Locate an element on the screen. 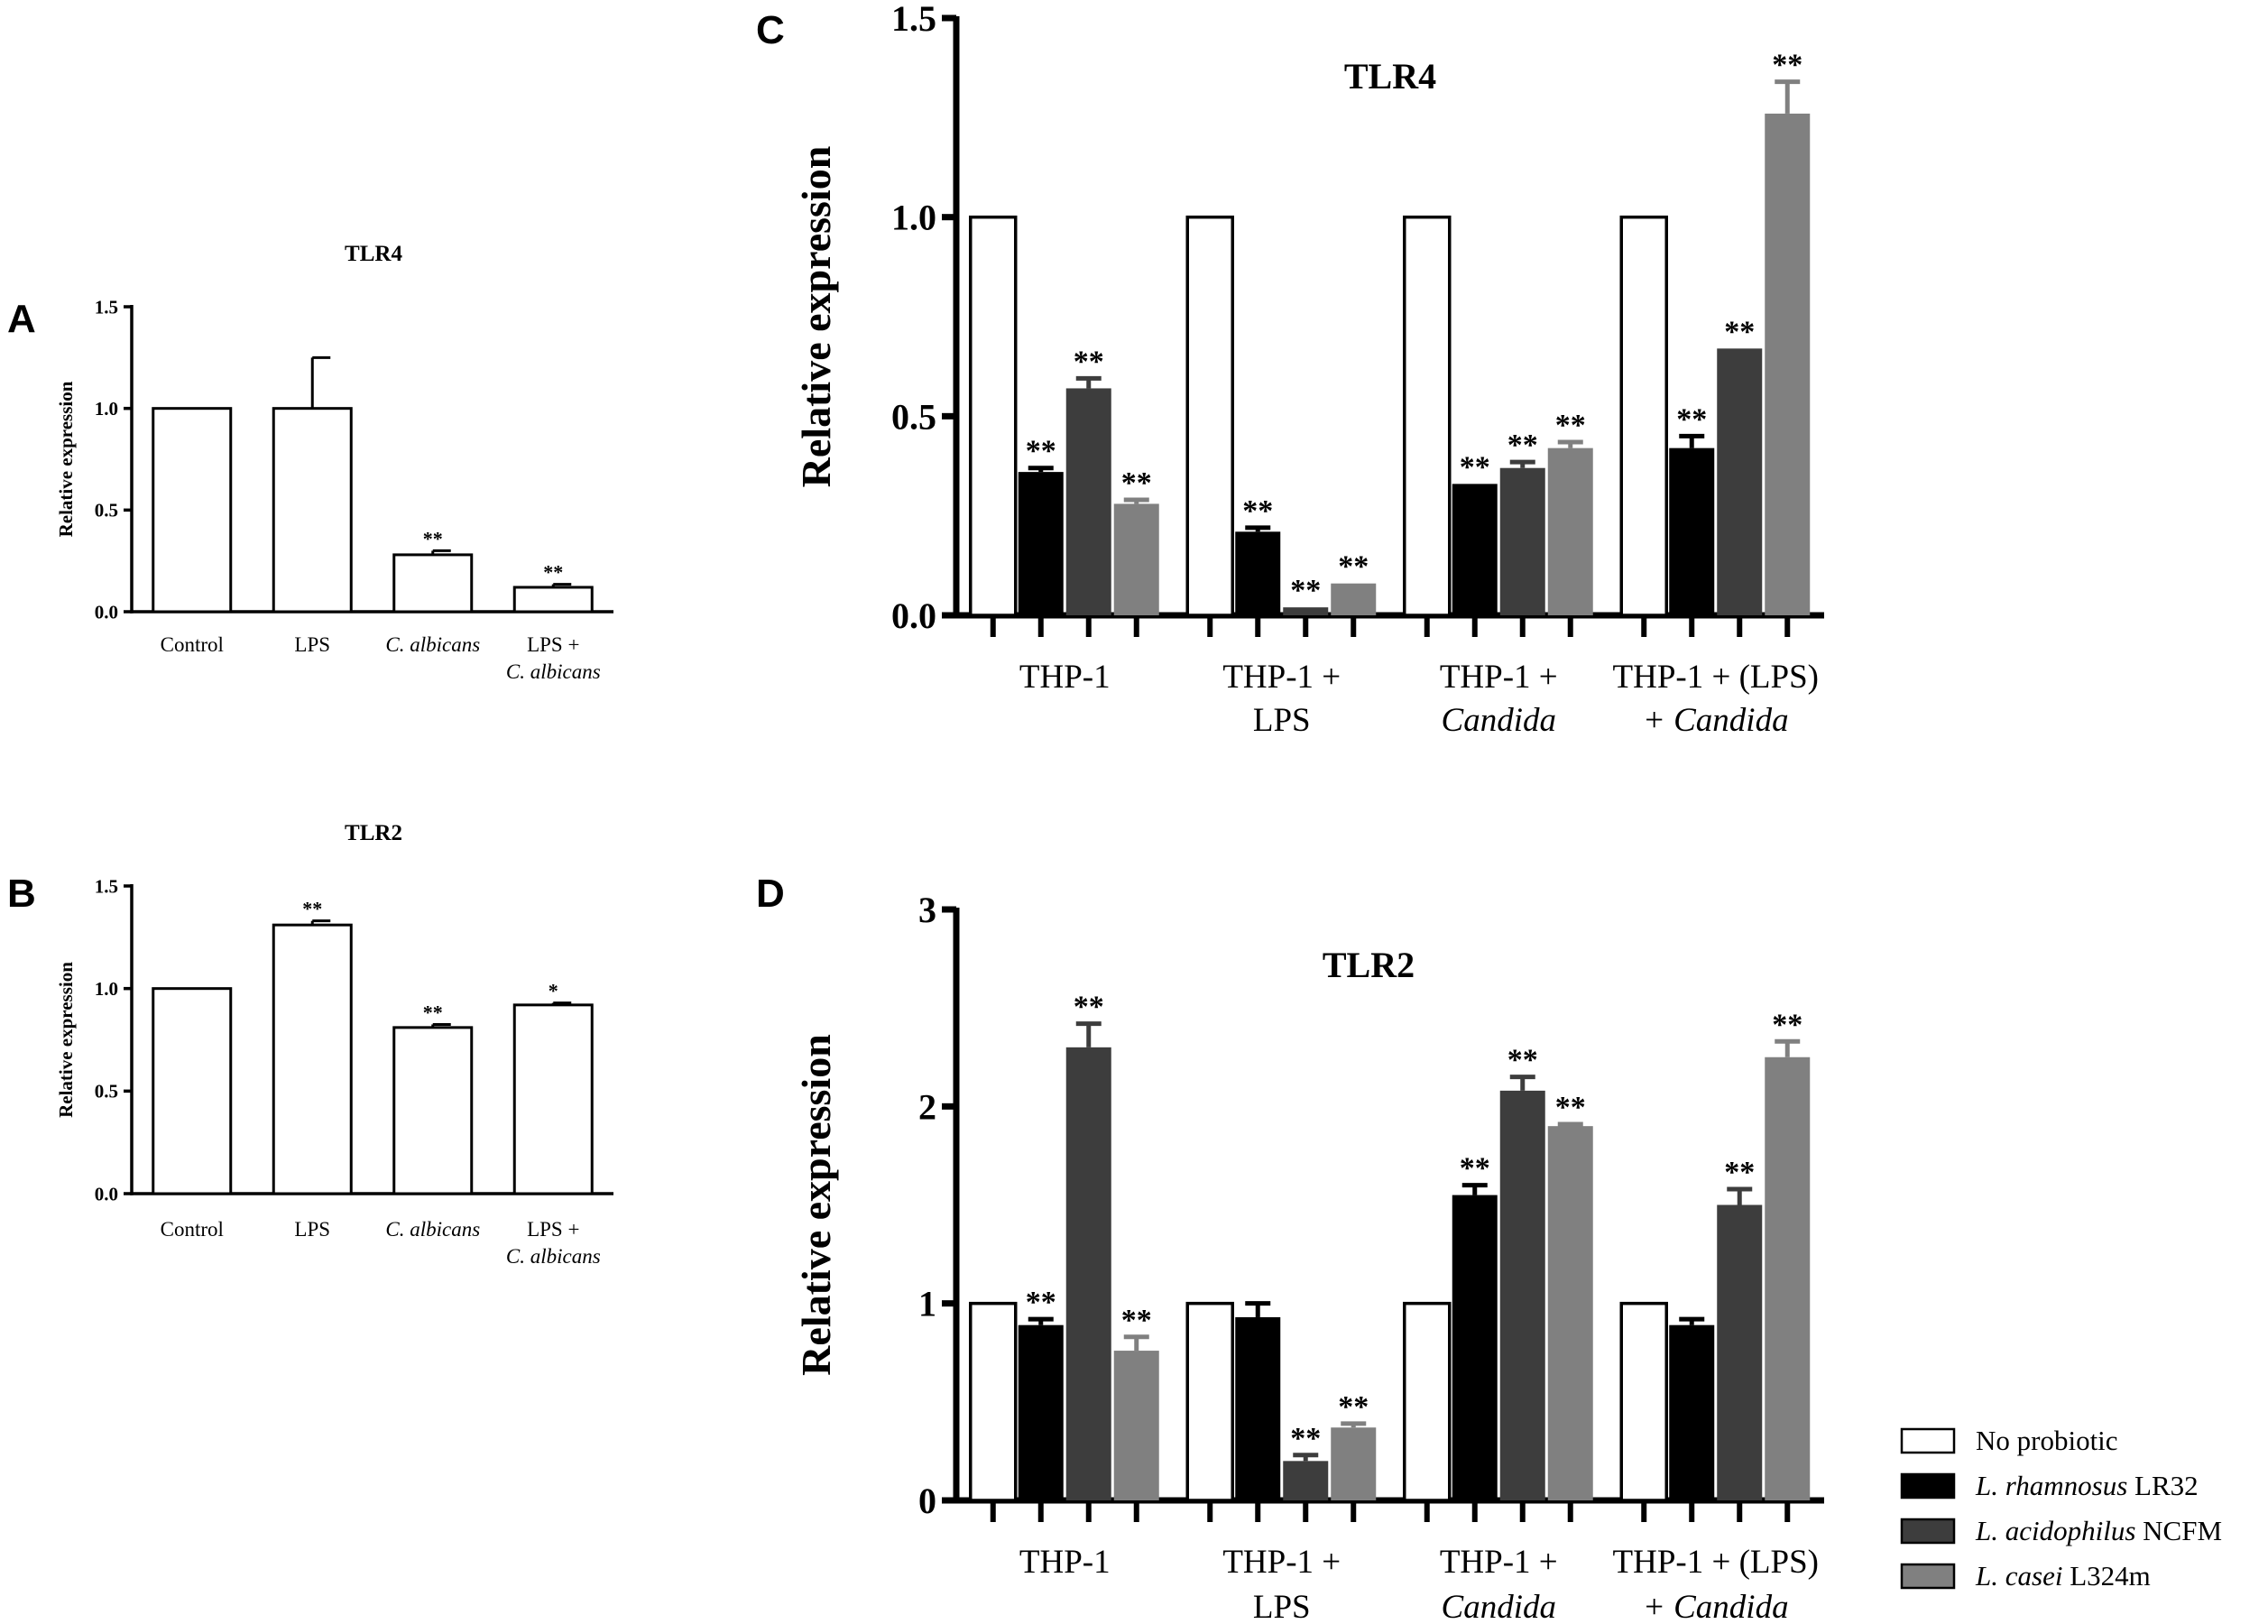  legend-swatch-l-casei is located at coordinates (1928, 1577).